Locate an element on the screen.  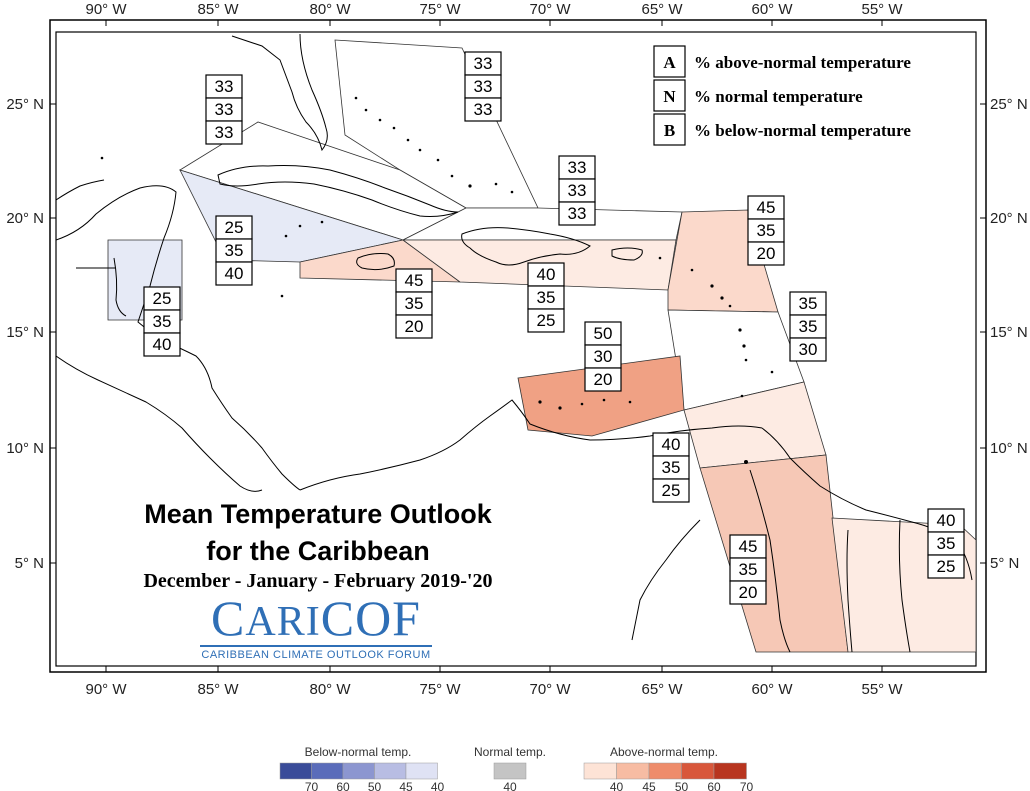
legend-key: N is located at coordinates (669, 96).